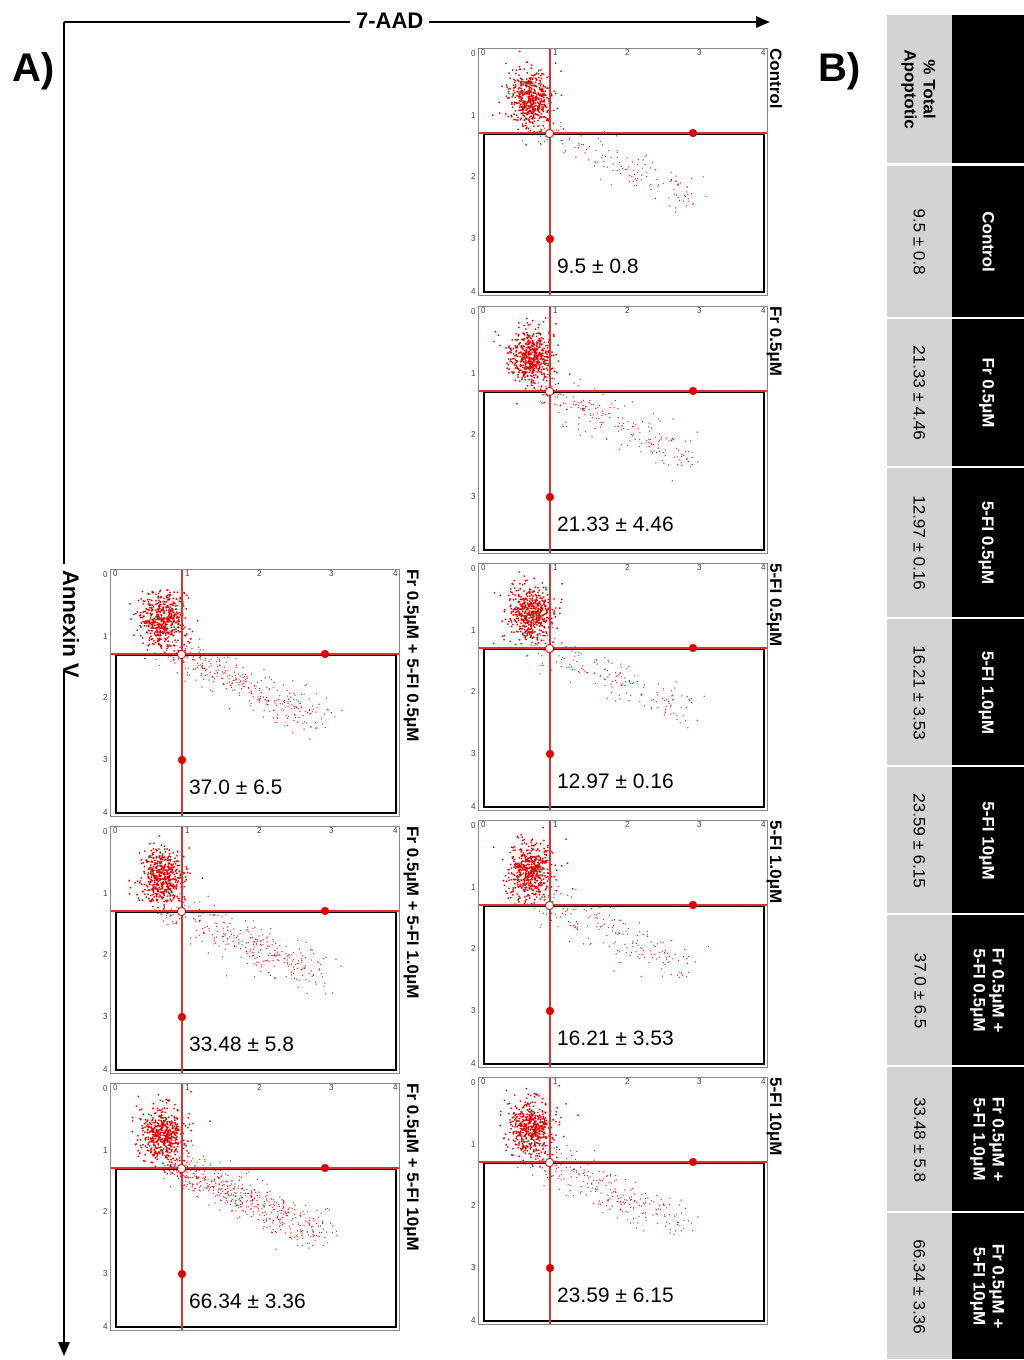 Image resolution: width=1024 pixels, height=1360 pixels. Describe the element at coordinates (775, 341) in the screenshot. I see `condition-label: Fr 0.5μM` at that location.